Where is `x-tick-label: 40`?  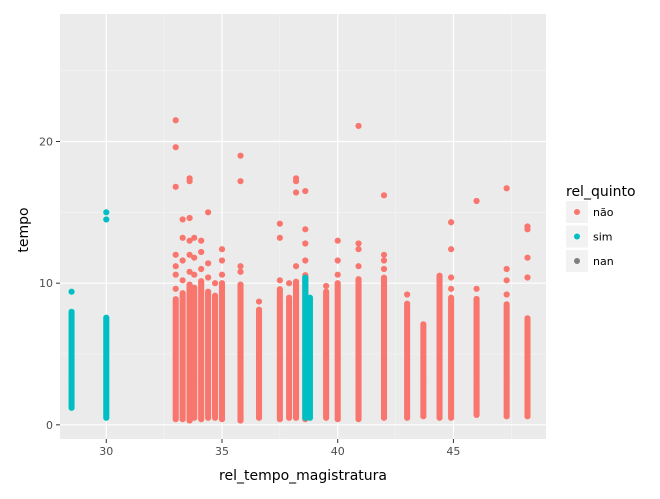
x-tick-label: 40 is located at coordinates (338, 451).